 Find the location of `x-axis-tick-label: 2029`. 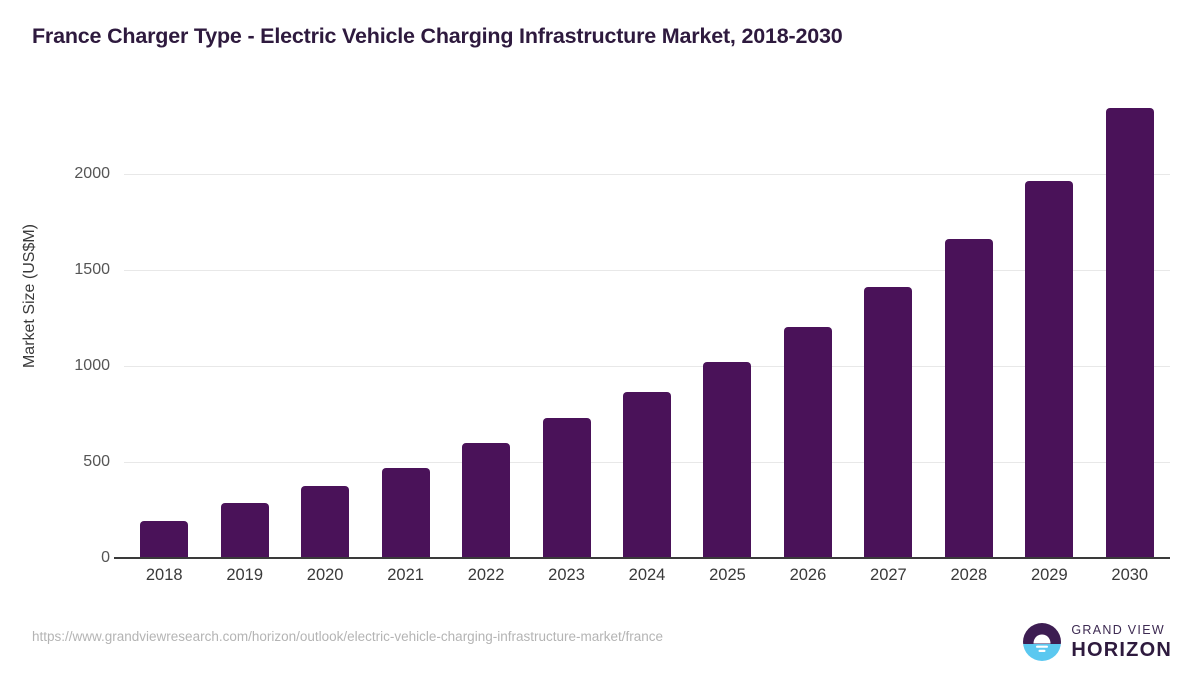

x-axis-tick-label: 2029 is located at coordinates (1049, 575).